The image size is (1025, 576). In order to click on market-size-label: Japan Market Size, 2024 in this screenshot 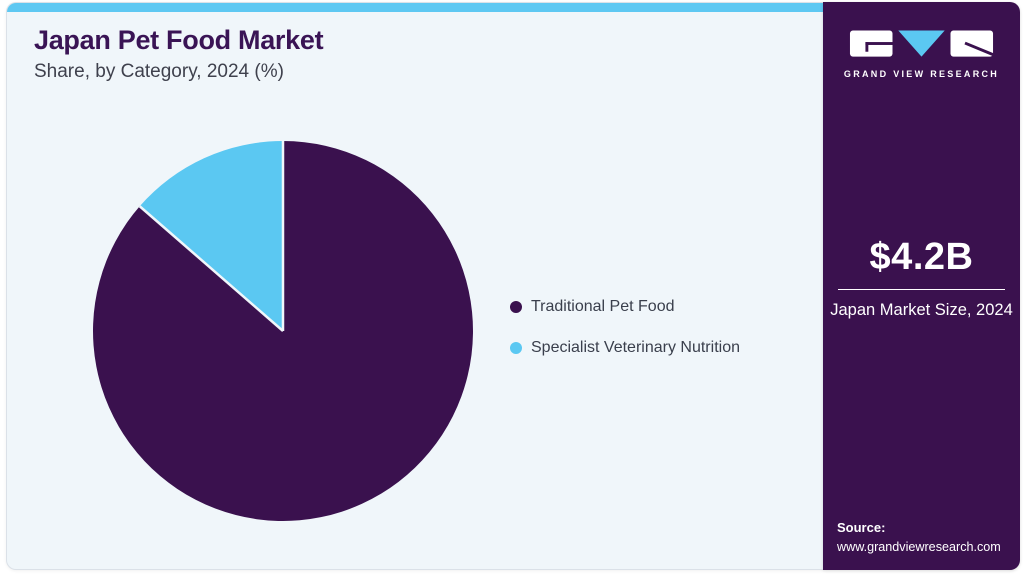, I will do `click(921, 310)`.